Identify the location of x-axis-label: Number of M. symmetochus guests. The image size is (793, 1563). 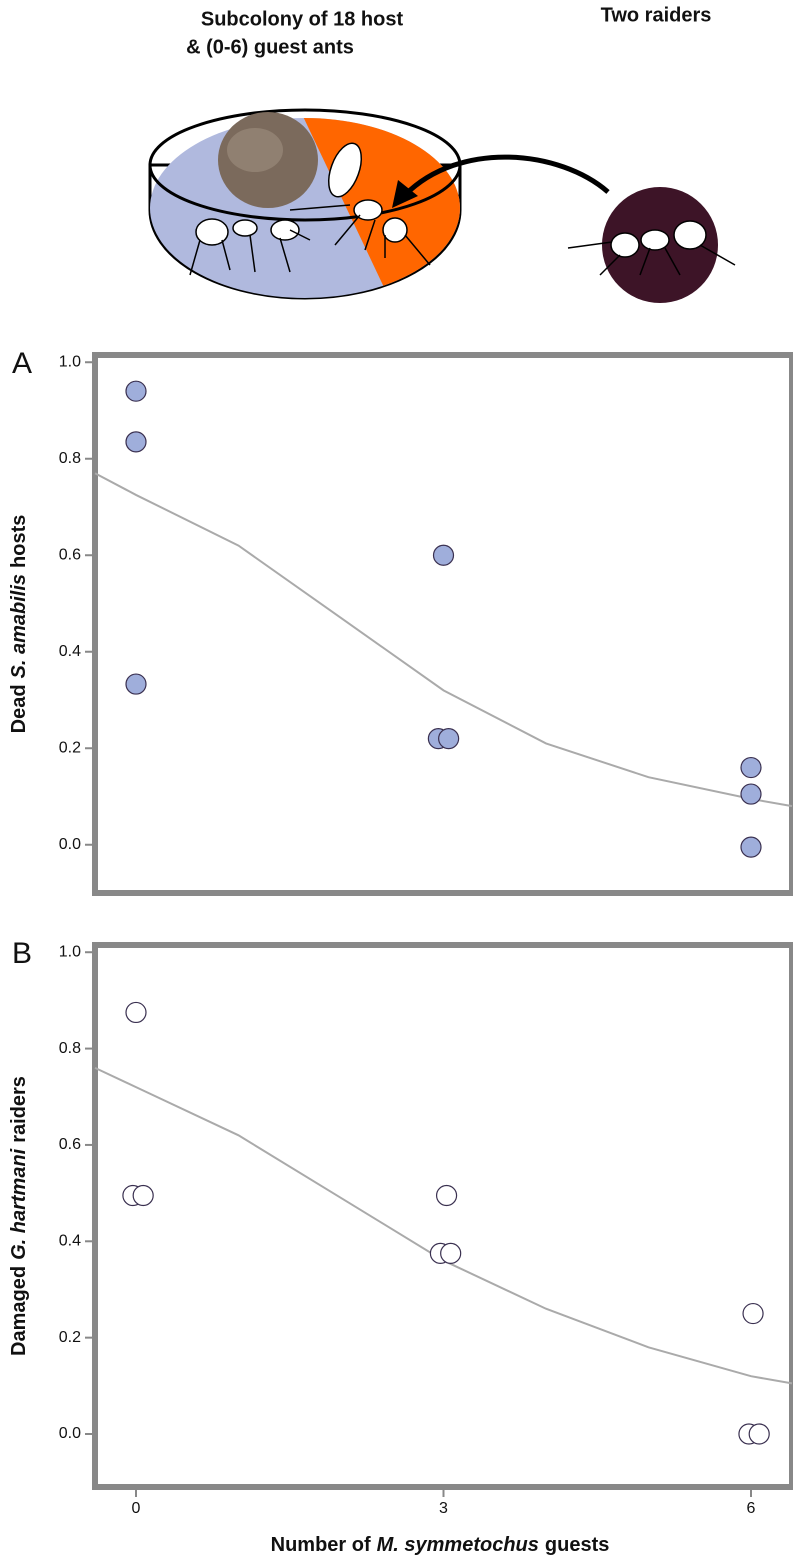
(440, 1545).